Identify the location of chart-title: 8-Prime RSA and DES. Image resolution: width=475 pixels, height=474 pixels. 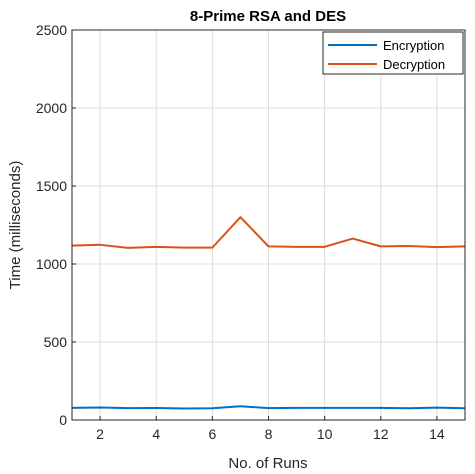
(268, 16).